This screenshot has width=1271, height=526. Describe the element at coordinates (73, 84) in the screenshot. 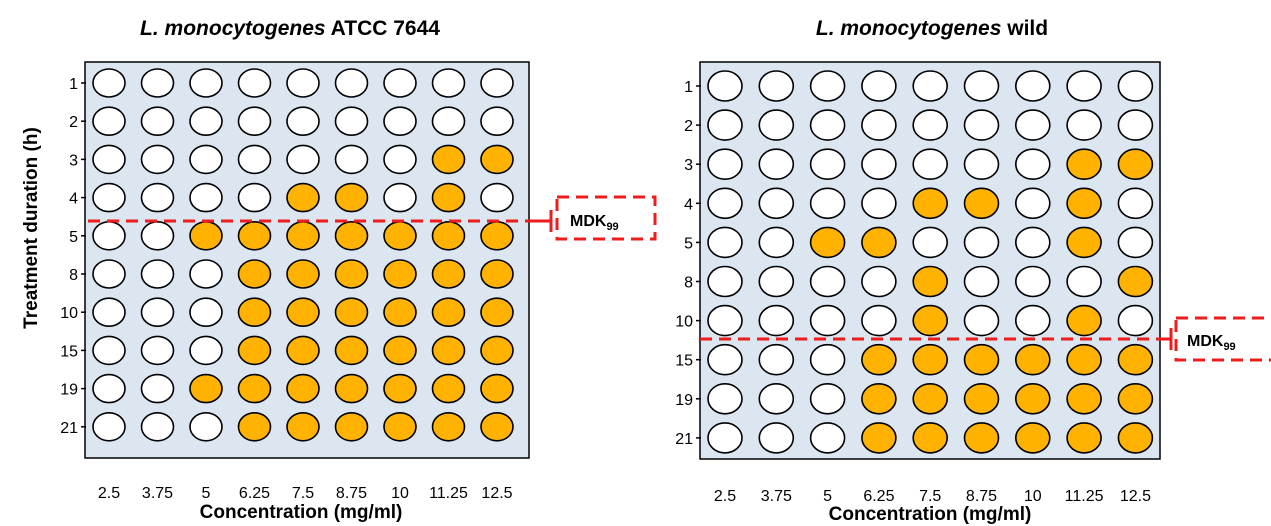

I see `y-tick-label: 1` at that location.